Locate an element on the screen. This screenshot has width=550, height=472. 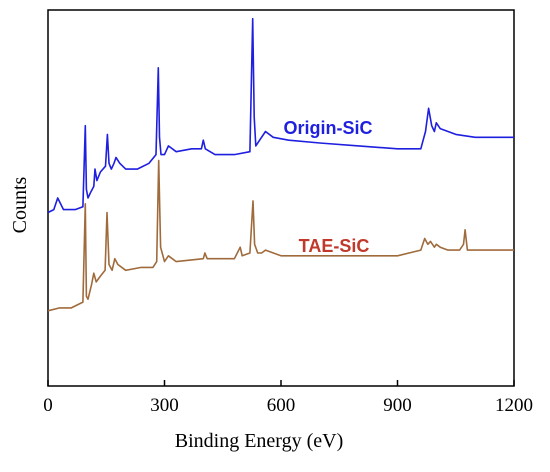
x-tick-label: 600 is located at coordinates (281, 405).